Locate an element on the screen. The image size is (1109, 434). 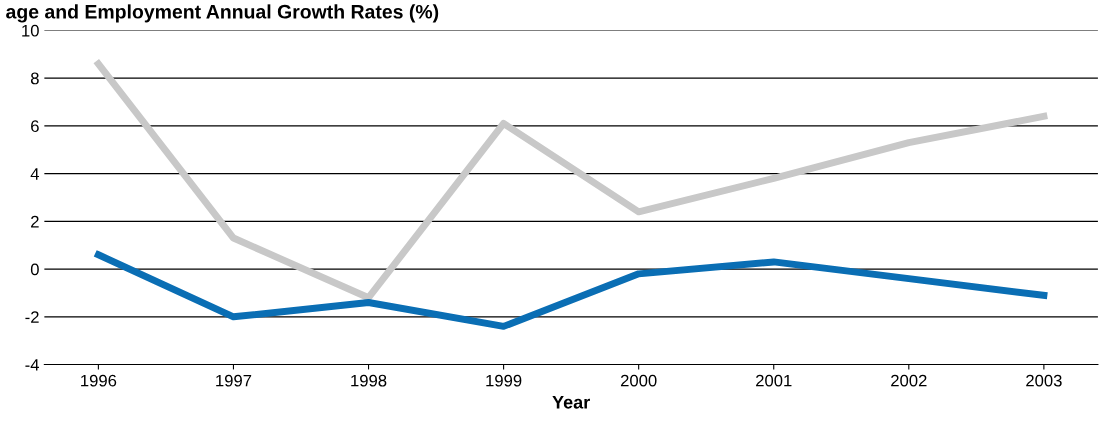
y-tick-label: 6 is located at coordinates (35, 126).